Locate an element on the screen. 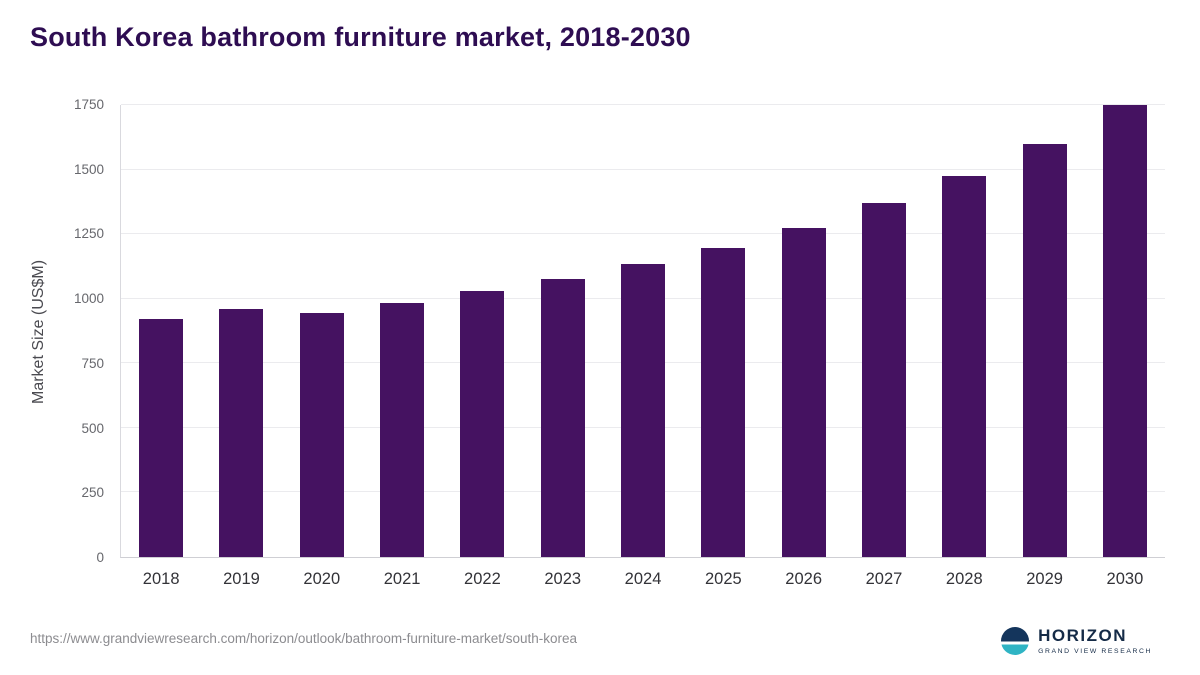 Image resolution: width=1200 pixels, height=675 pixels. y-tick-label: 1500 is located at coordinates (88, 169).